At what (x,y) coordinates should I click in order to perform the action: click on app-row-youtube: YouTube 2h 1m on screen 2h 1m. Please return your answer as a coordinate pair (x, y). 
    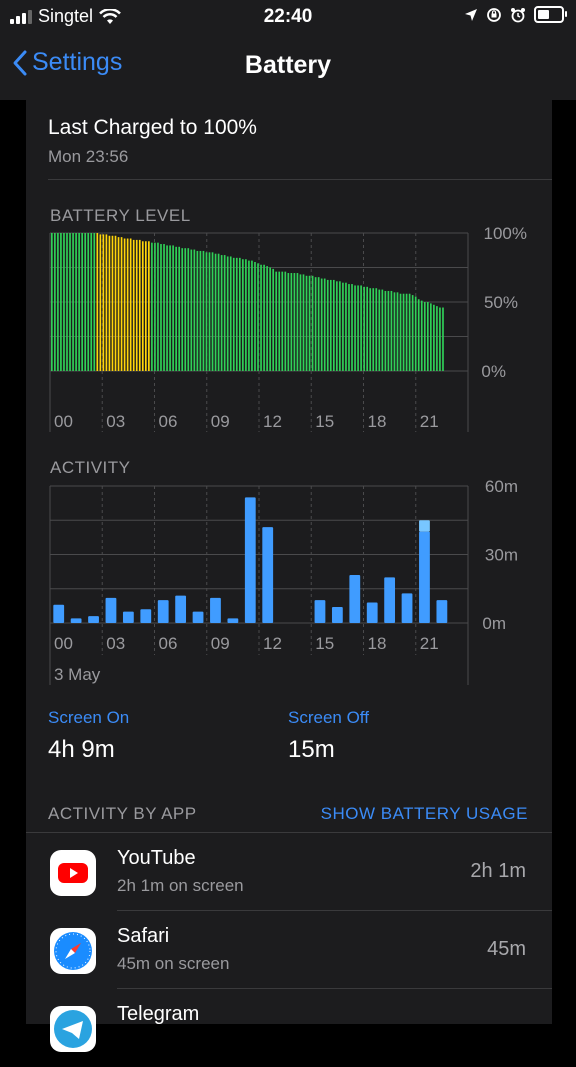
    Looking at the image, I should click on (289, 872).